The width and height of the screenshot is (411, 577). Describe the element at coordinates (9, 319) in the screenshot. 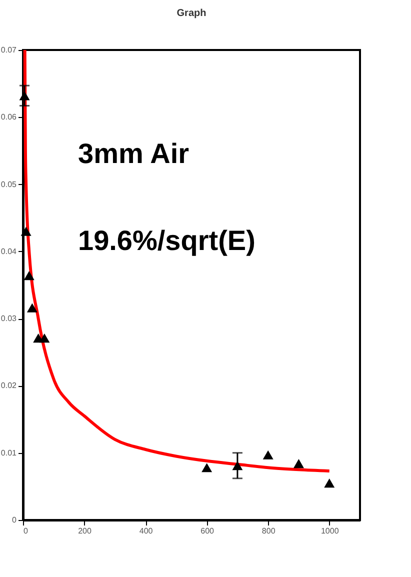

I see `y-tick-label: 0.03` at that location.